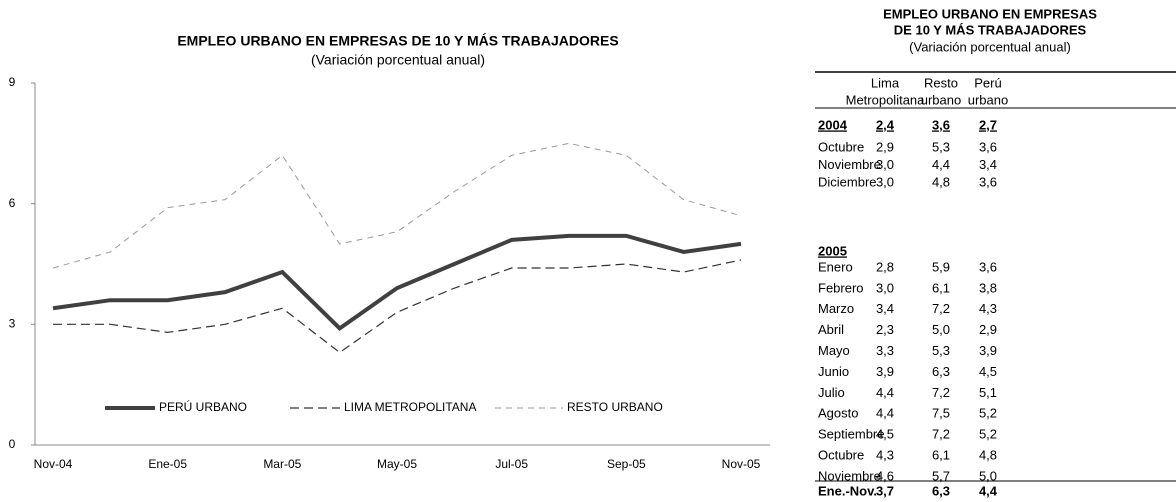 The image size is (1176, 502). I want to click on row-label: Diciembre, so click(847, 181).